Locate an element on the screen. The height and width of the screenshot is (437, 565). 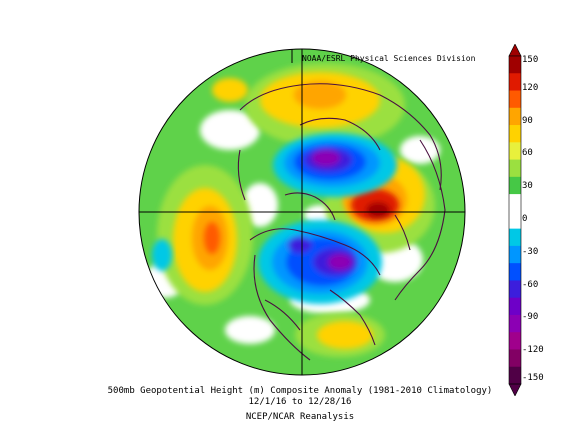
colorbar is located at coordinates (515, 220).